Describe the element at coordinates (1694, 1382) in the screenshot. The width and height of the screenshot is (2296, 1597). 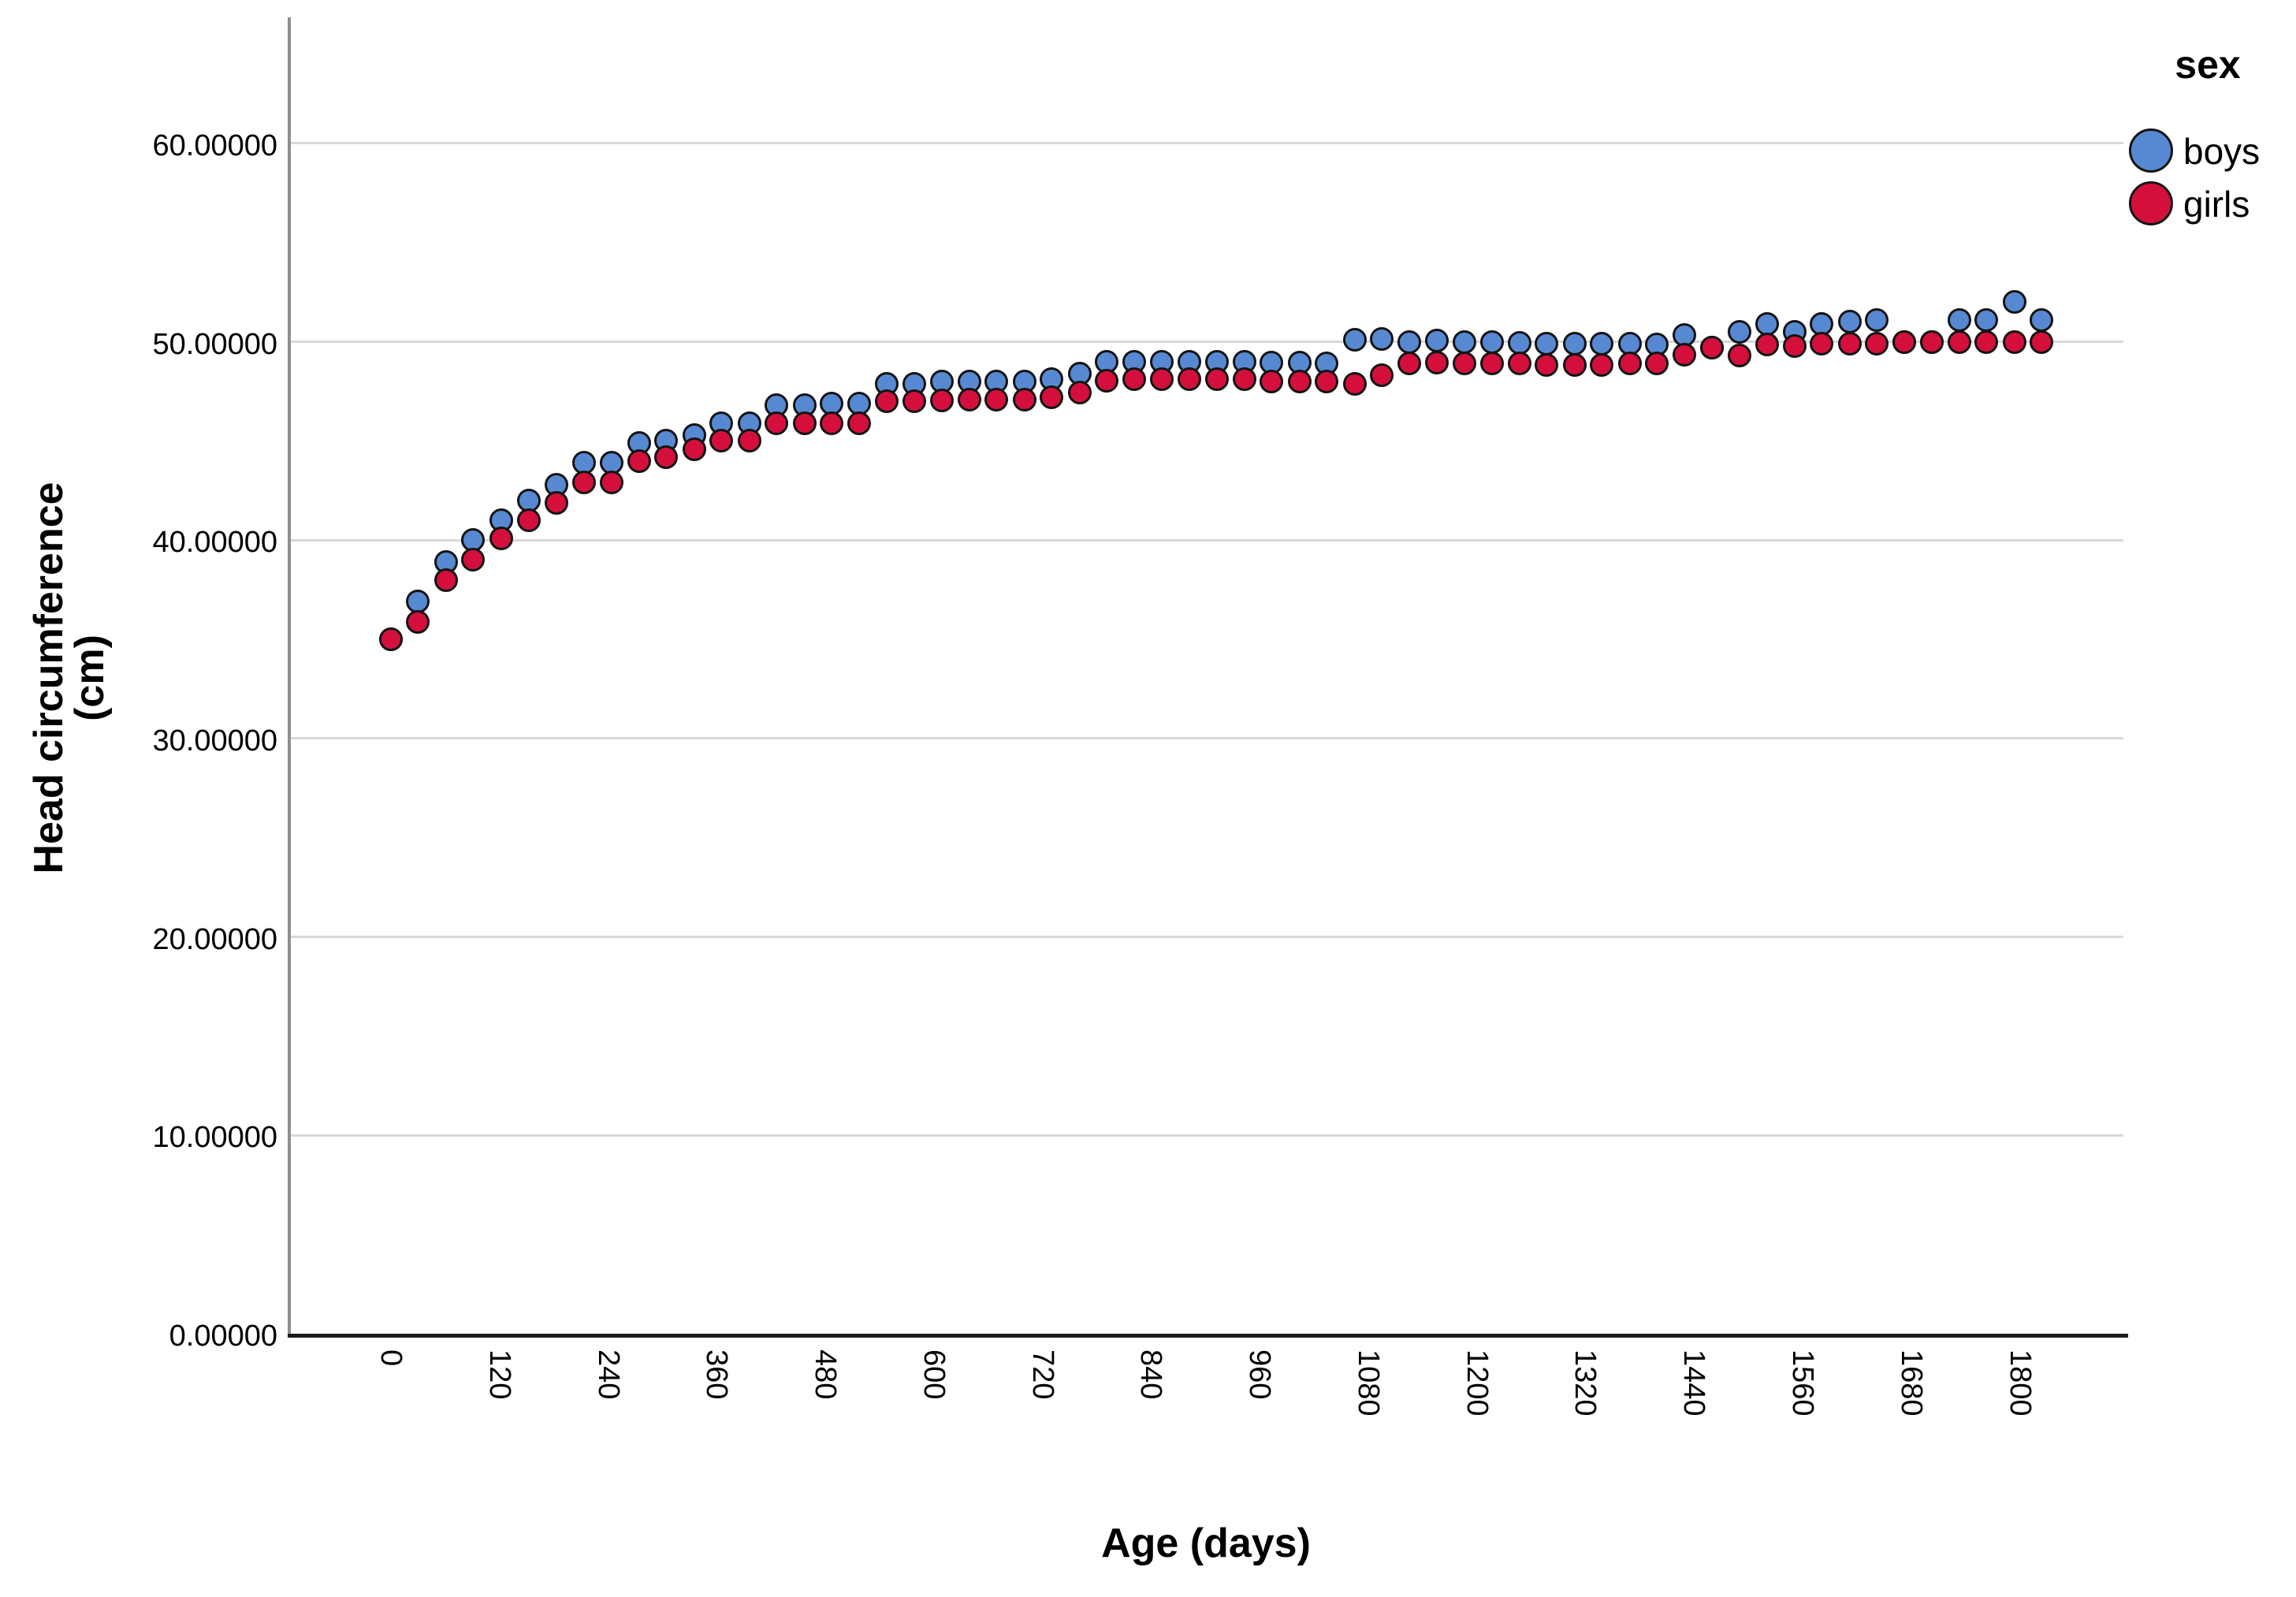
I see `x-tick-label: 1440` at that location.